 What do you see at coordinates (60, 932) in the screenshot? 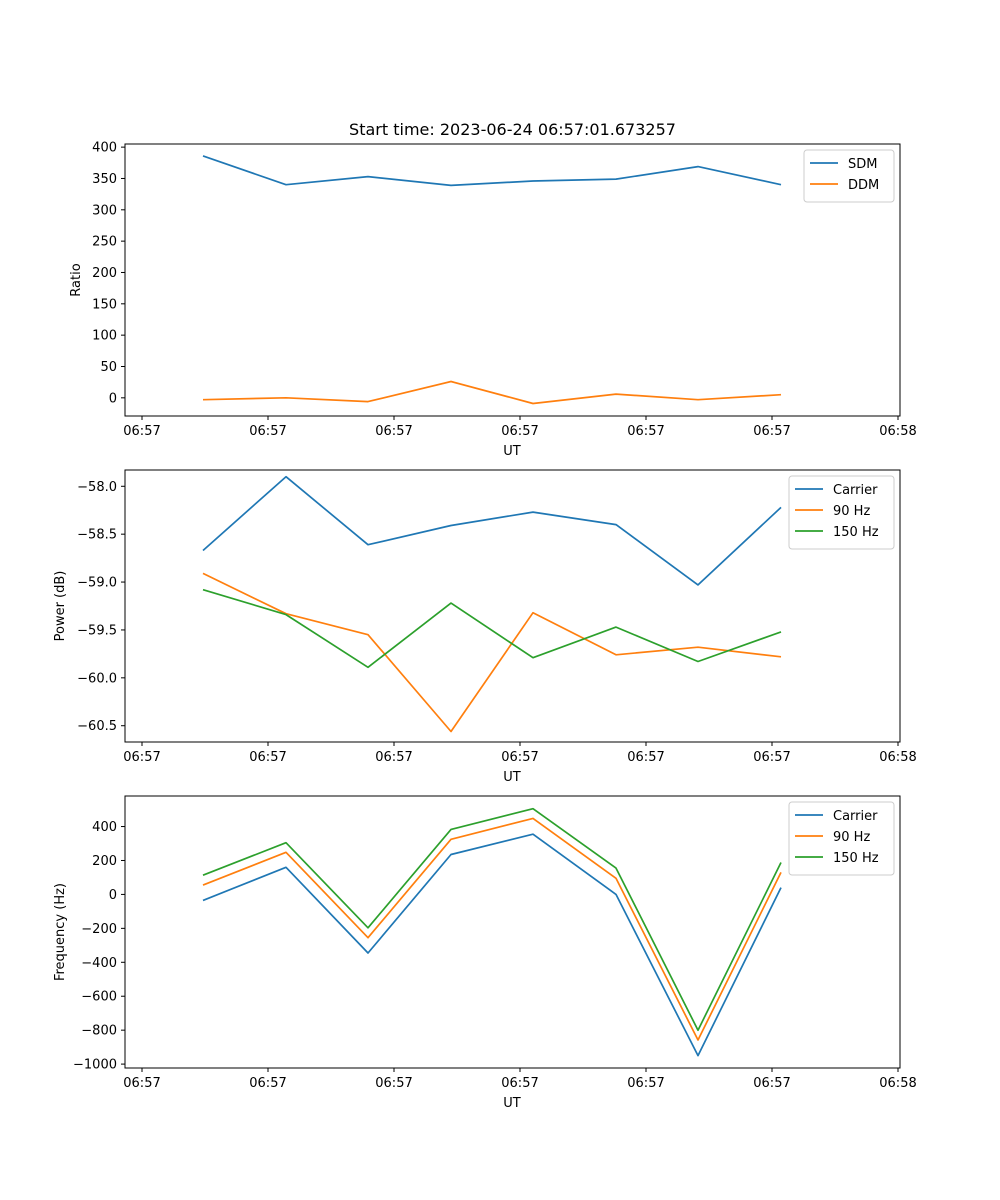
I see `y-axis-label: Frequency (Hz)` at bounding box center [60, 932].